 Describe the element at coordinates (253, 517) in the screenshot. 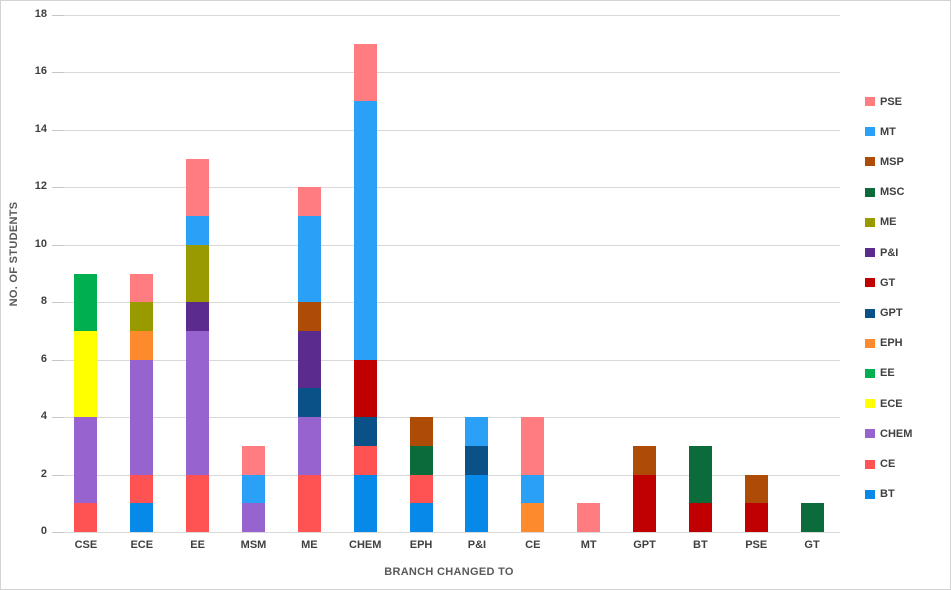

I see `bar-segment-MSM-CHEM` at that location.